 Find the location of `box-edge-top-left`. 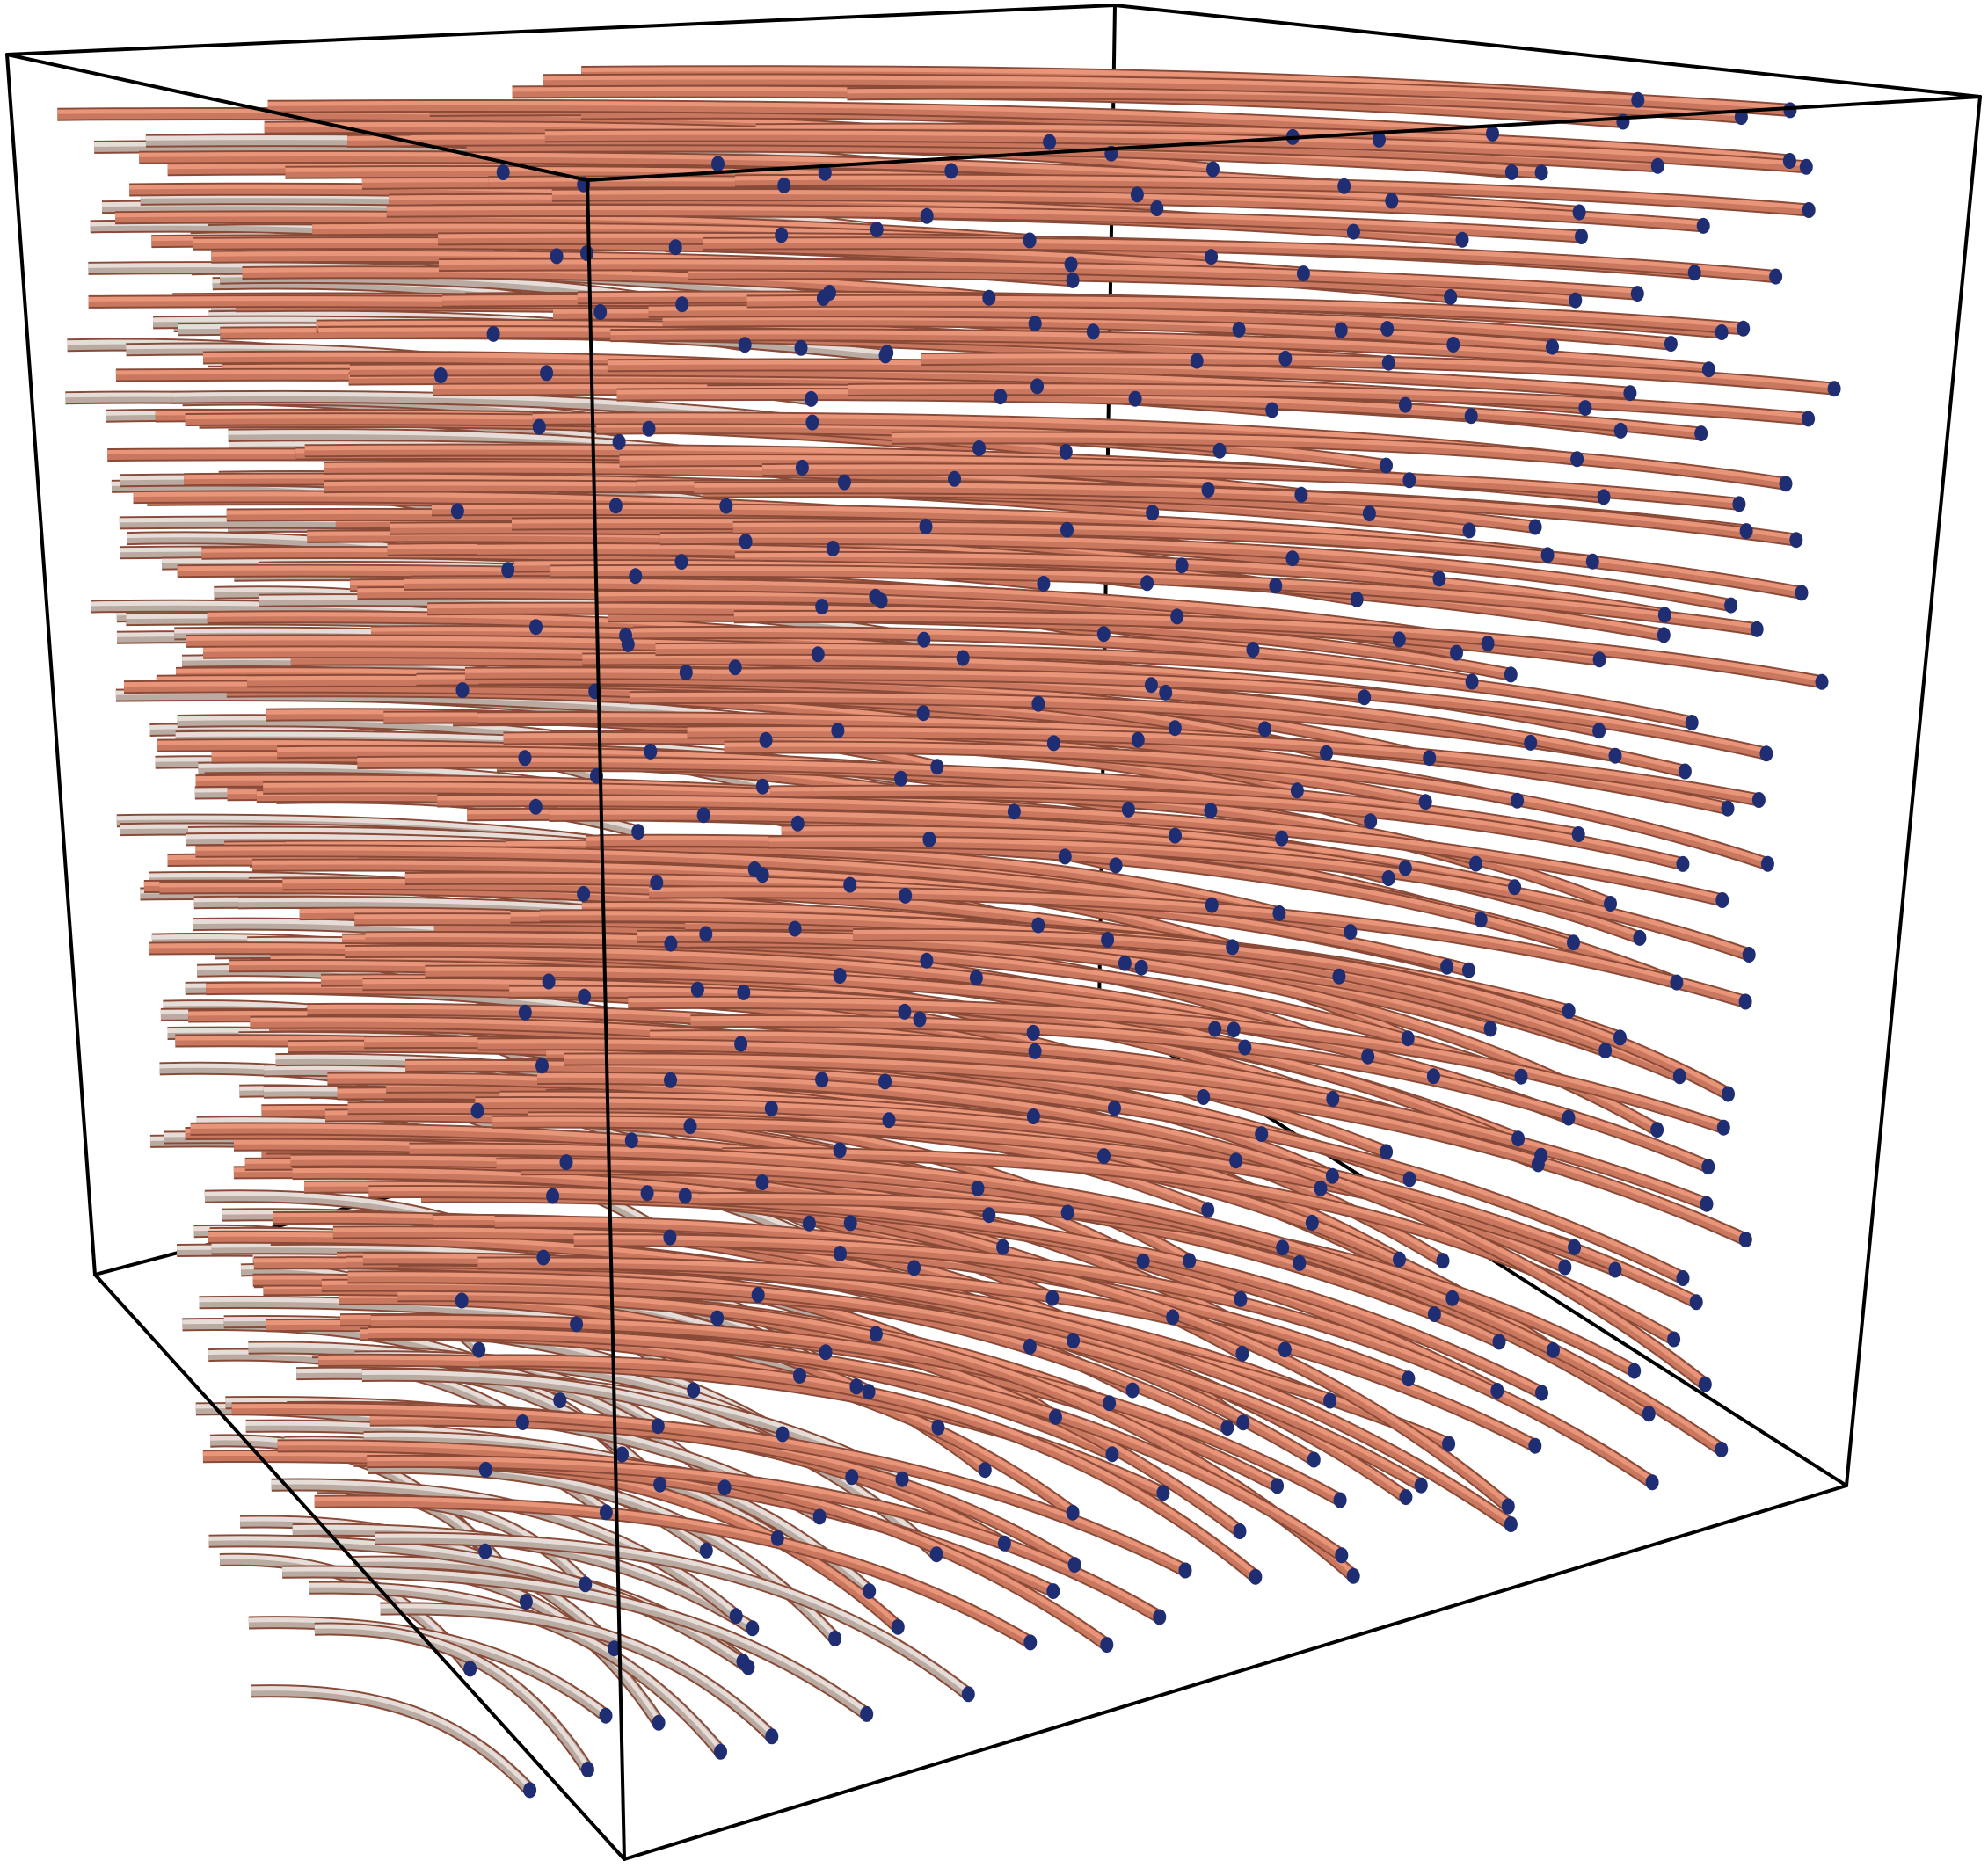

box-edge-top-left is located at coordinates (297, 117).